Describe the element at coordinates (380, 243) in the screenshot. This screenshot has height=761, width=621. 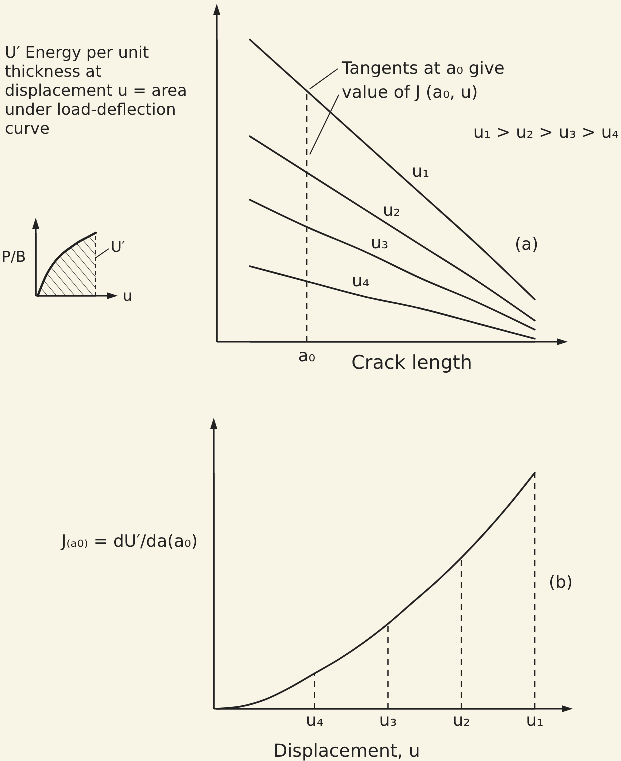
I see `series-label: u₃` at that location.